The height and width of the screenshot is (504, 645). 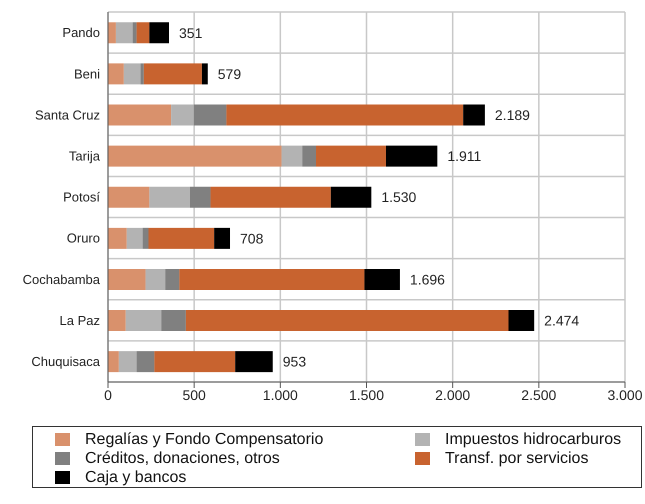 What do you see at coordinates (294, 362) in the screenshot?
I see `total-label: 953` at bounding box center [294, 362].